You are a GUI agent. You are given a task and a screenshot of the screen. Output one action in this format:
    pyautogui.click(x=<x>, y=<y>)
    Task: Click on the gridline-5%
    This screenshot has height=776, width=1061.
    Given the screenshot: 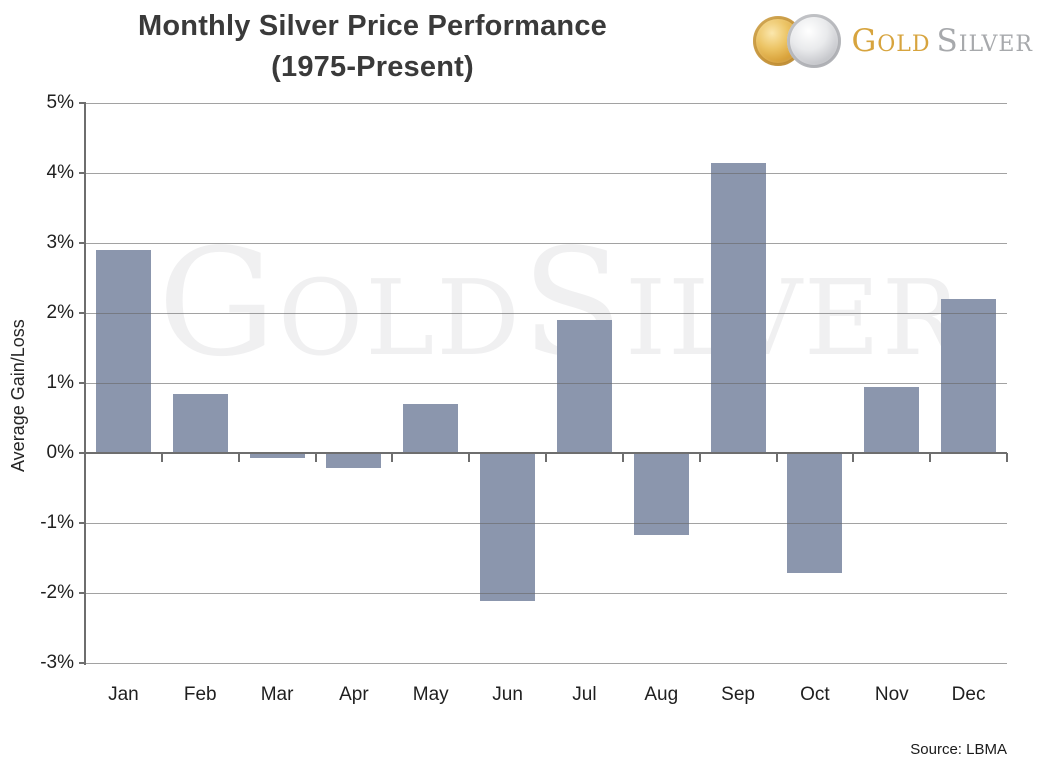 What is the action you would take?
    pyautogui.click(x=546, y=103)
    